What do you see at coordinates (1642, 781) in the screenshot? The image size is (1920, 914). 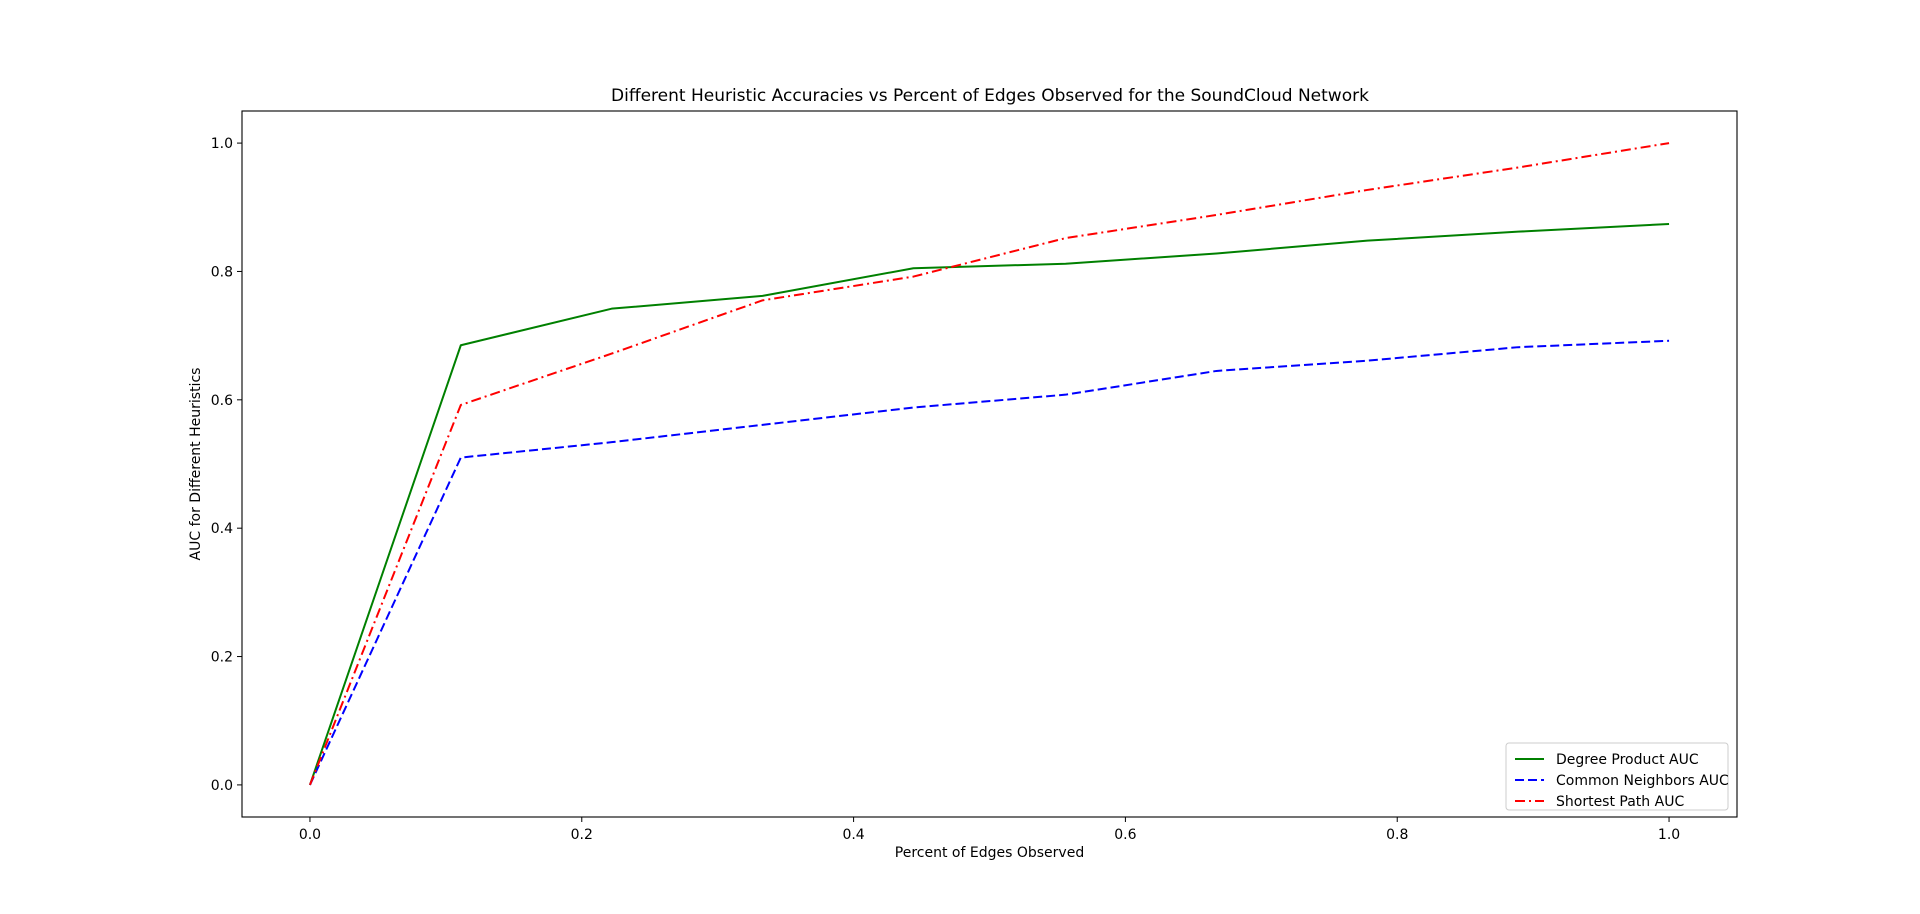 I see `legend-label: Common Neighbors AUC` at bounding box center [1642, 781].